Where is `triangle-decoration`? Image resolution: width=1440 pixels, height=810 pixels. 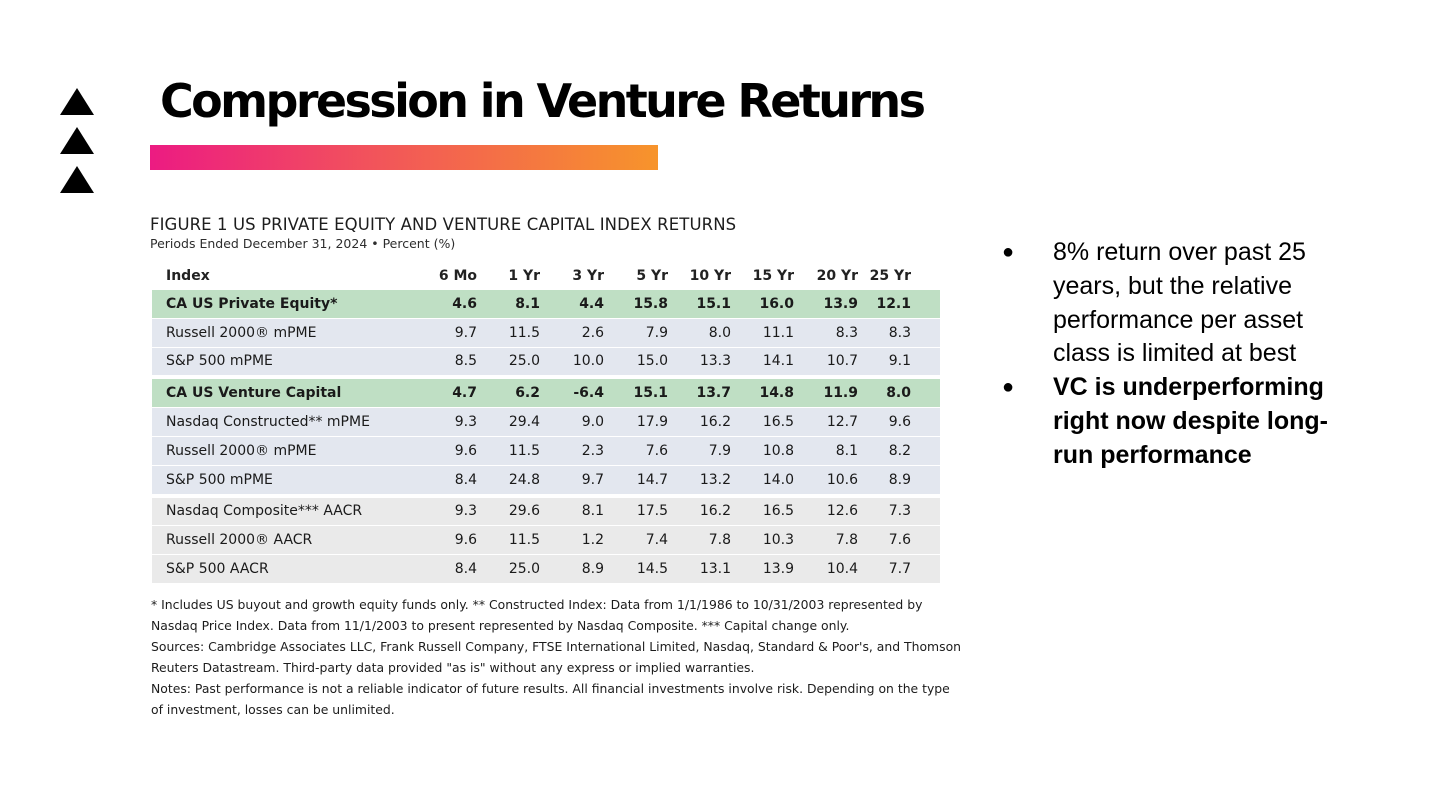
triangle-decoration is located at coordinates (80, 146).